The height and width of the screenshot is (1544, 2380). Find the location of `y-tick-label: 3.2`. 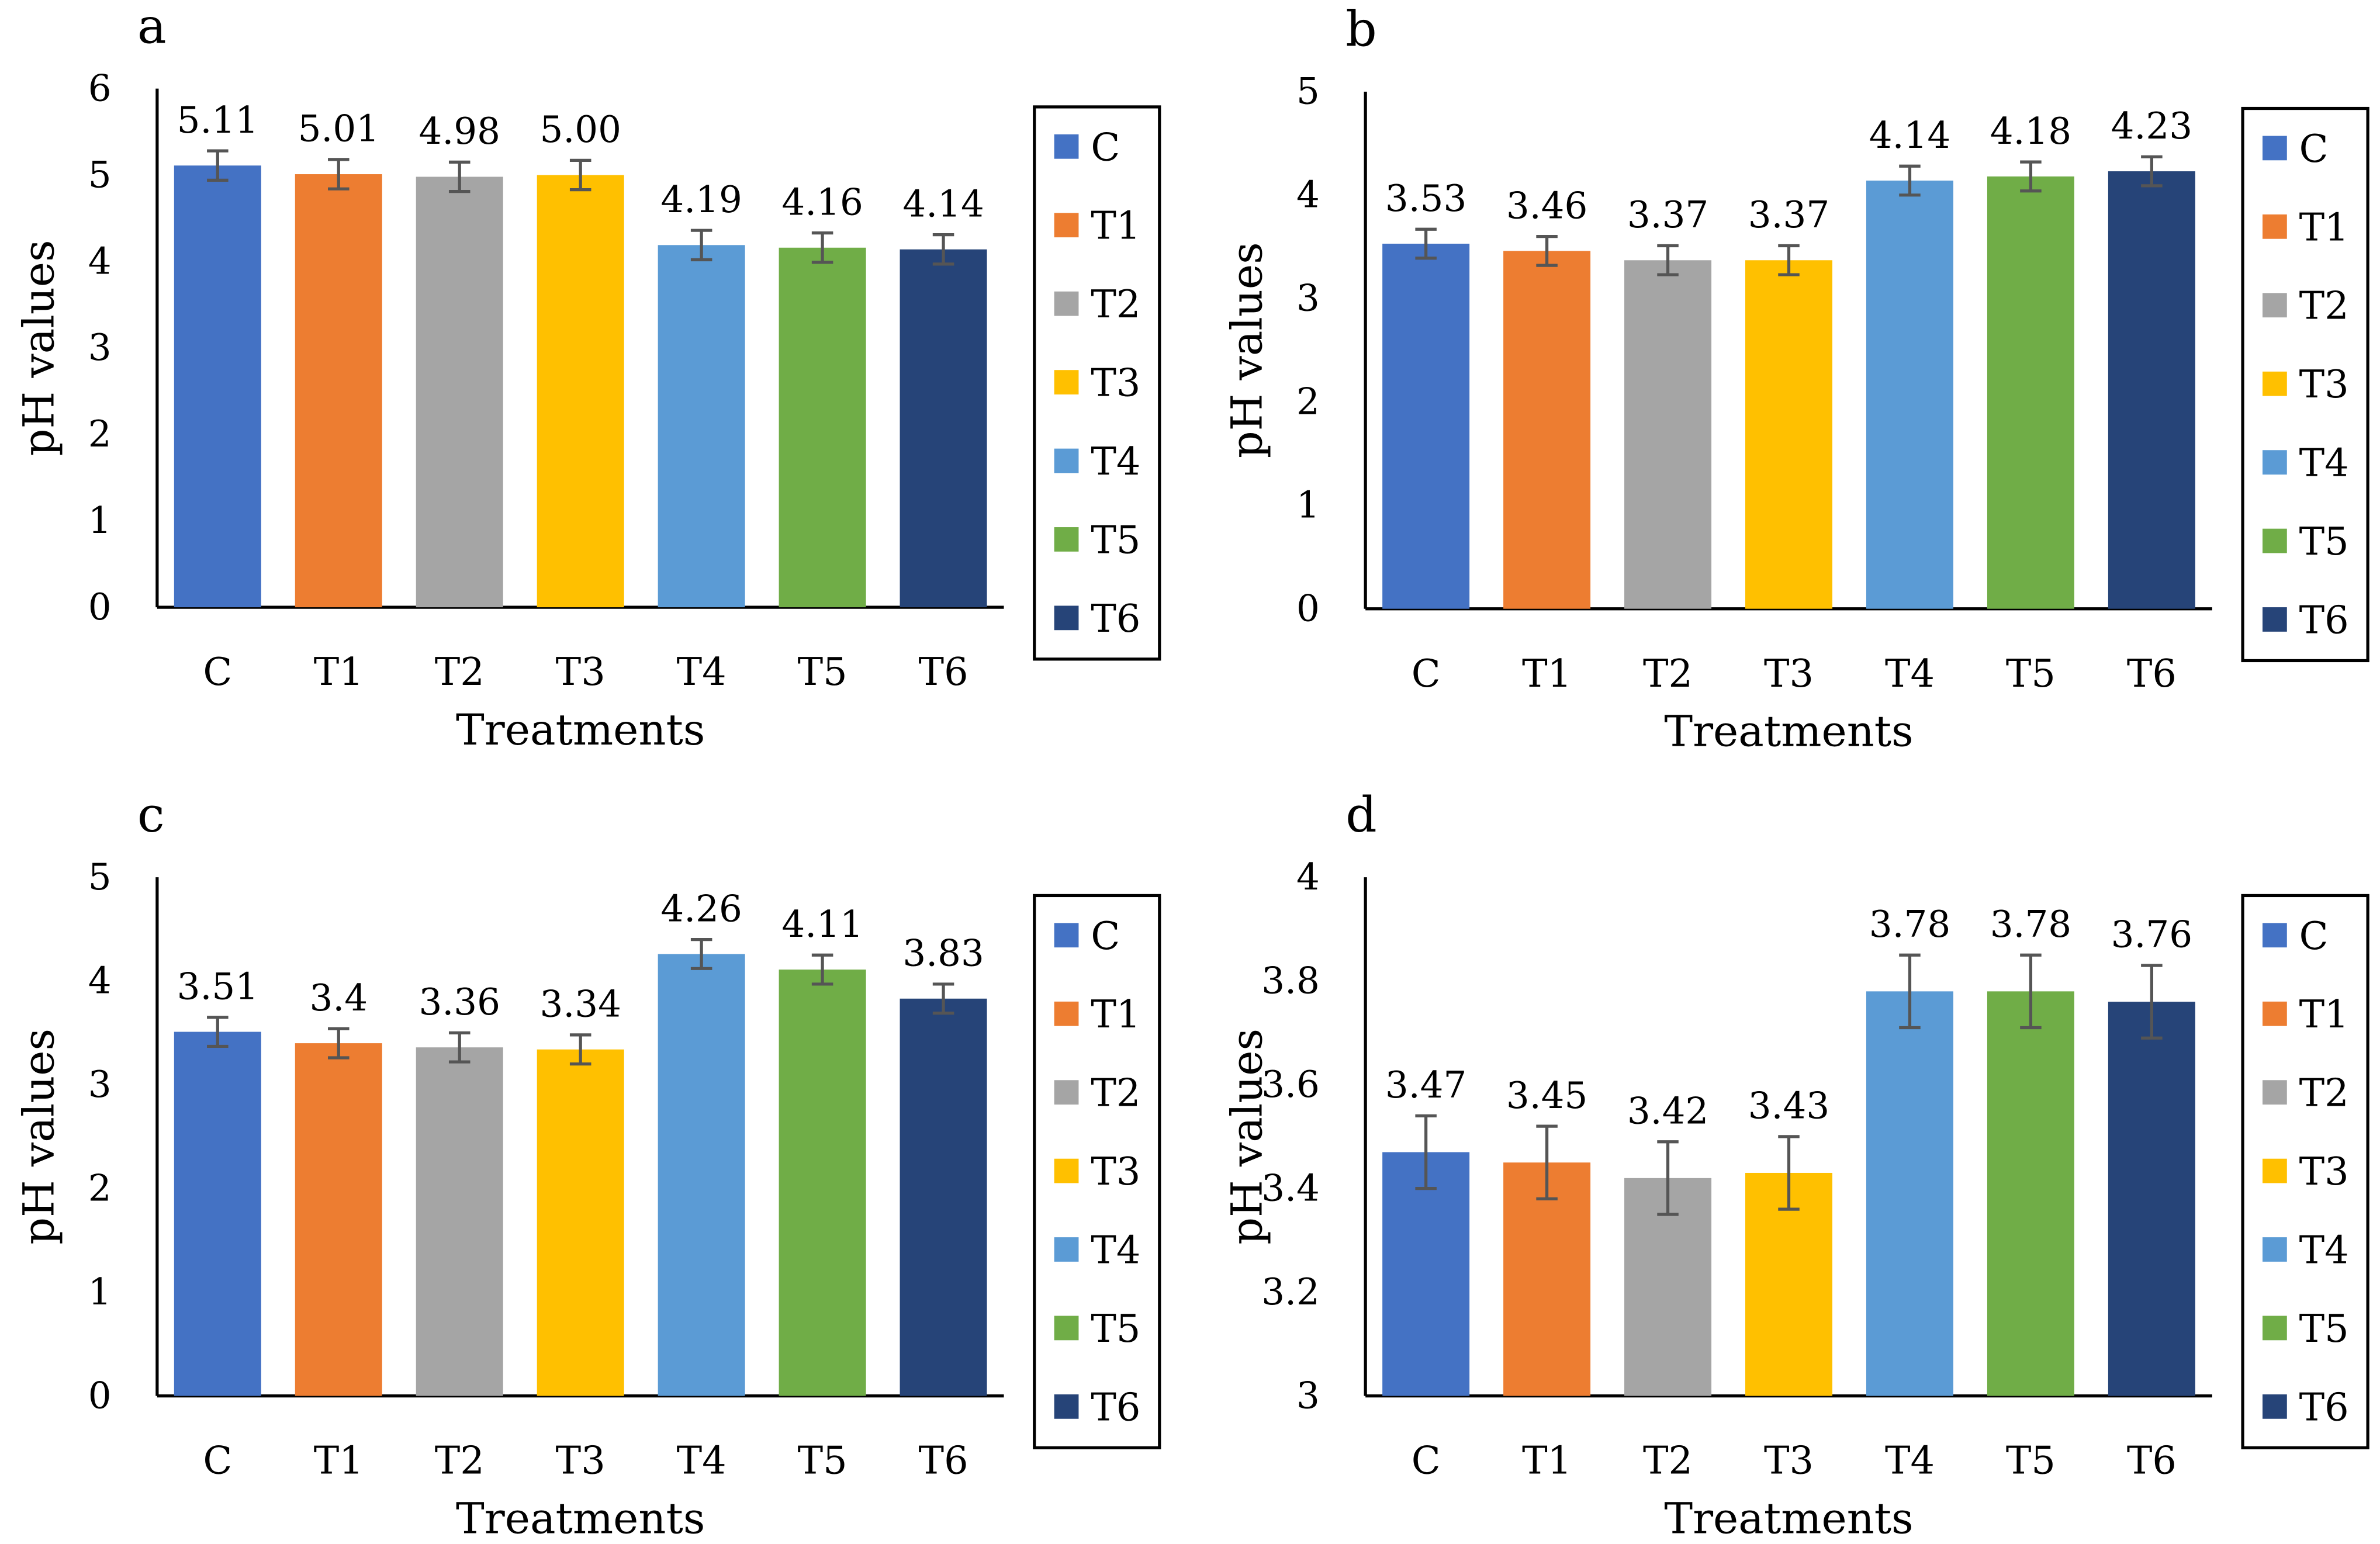

y-tick-label: 3.2 is located at coordinates (1290, 1291).